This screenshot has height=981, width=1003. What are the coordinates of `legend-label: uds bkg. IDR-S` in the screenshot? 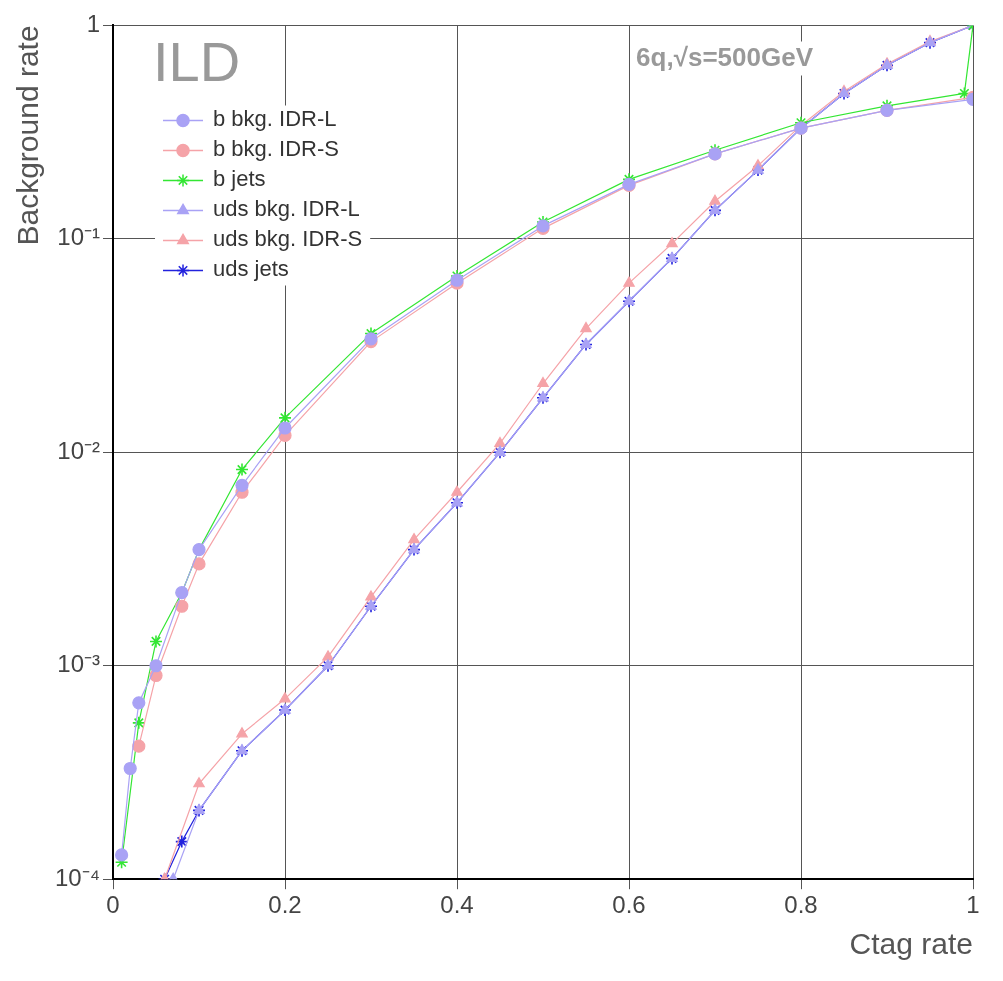 It's located at (288, 239).